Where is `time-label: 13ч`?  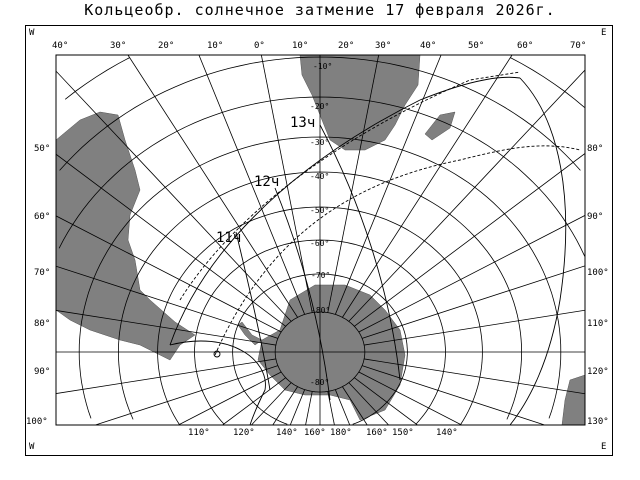 time-label: 13ч is located at coordinates (303, 123).